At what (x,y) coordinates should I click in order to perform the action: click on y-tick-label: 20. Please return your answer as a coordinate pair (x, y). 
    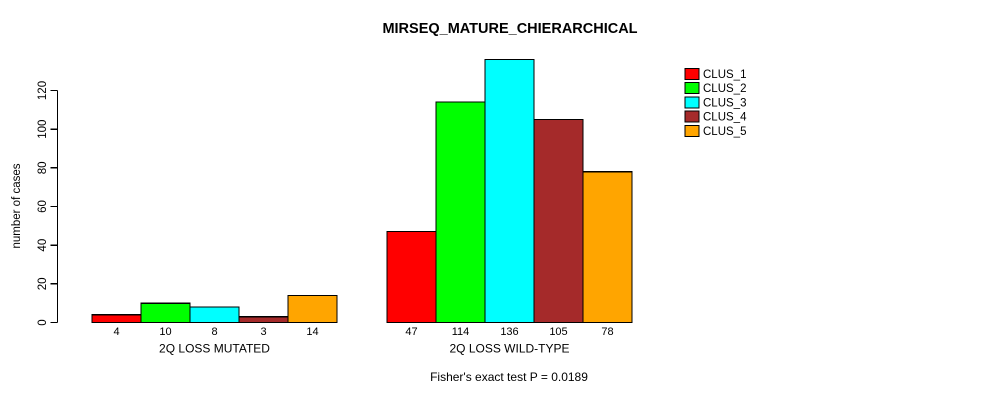
    Looking at the image, I should click on (43, 283).